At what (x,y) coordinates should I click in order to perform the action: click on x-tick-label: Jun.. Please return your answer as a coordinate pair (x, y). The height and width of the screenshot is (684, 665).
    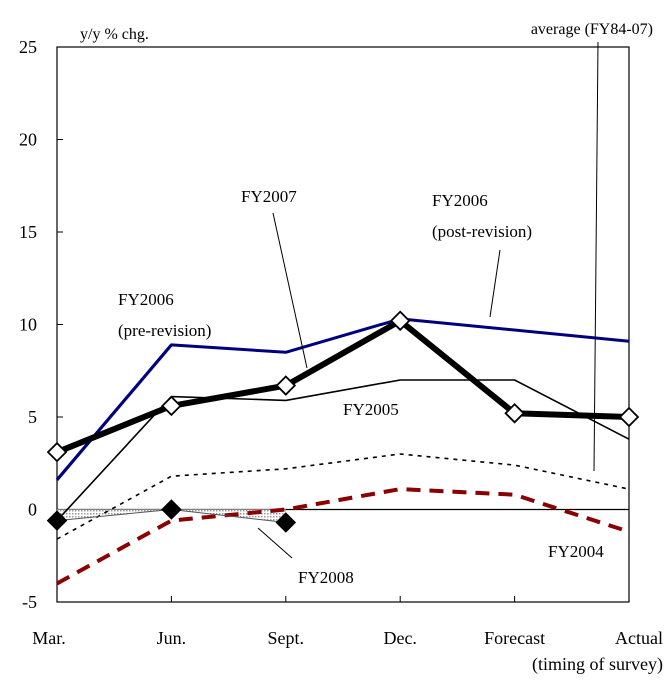
    Looking at the image, I should click on (172, 638).